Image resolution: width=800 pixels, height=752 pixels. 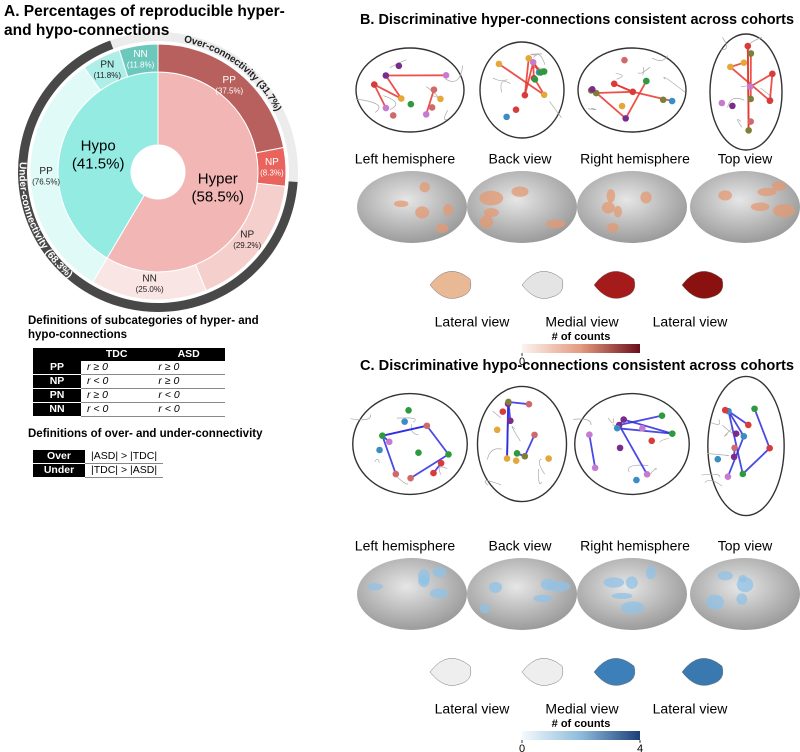 What do you see at coordinates (117, 354) in the screenshot?
I see `column-header: TDC` at bounding box center [117, 354].